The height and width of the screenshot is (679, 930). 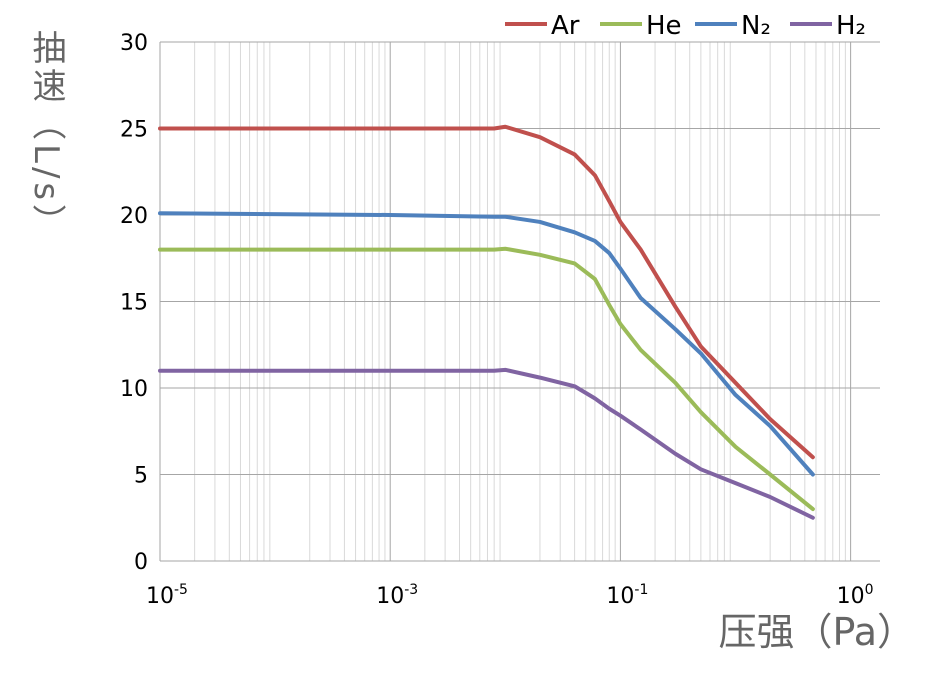 I want to click on x-tick-exponent: -1, so click(x=641, y=590).